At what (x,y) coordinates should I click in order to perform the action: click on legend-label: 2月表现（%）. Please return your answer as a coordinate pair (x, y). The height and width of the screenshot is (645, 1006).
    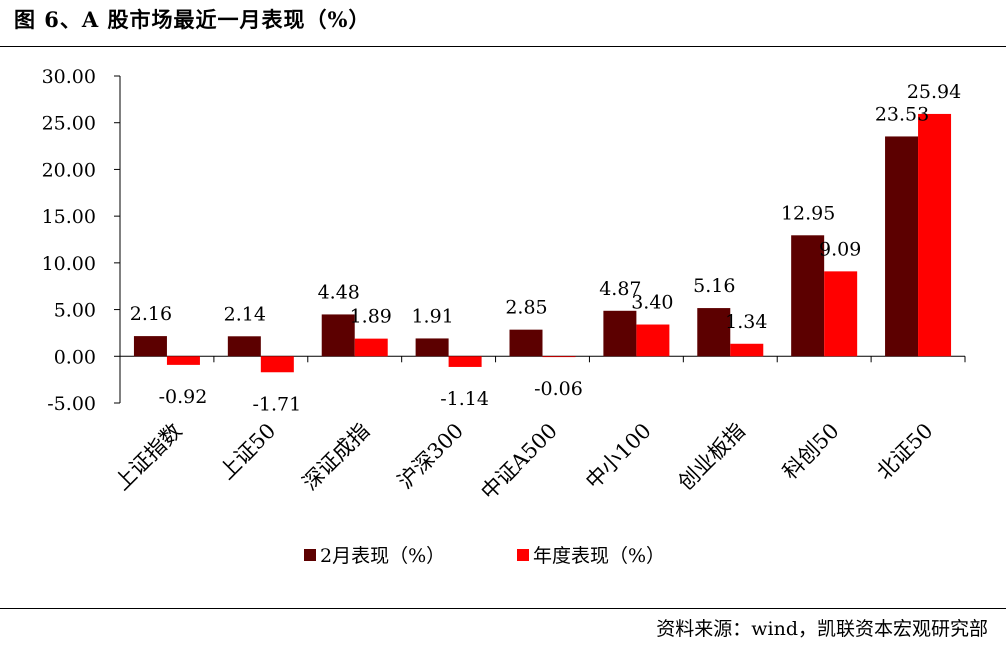
    Looking at the image, I should click on (382, 556).